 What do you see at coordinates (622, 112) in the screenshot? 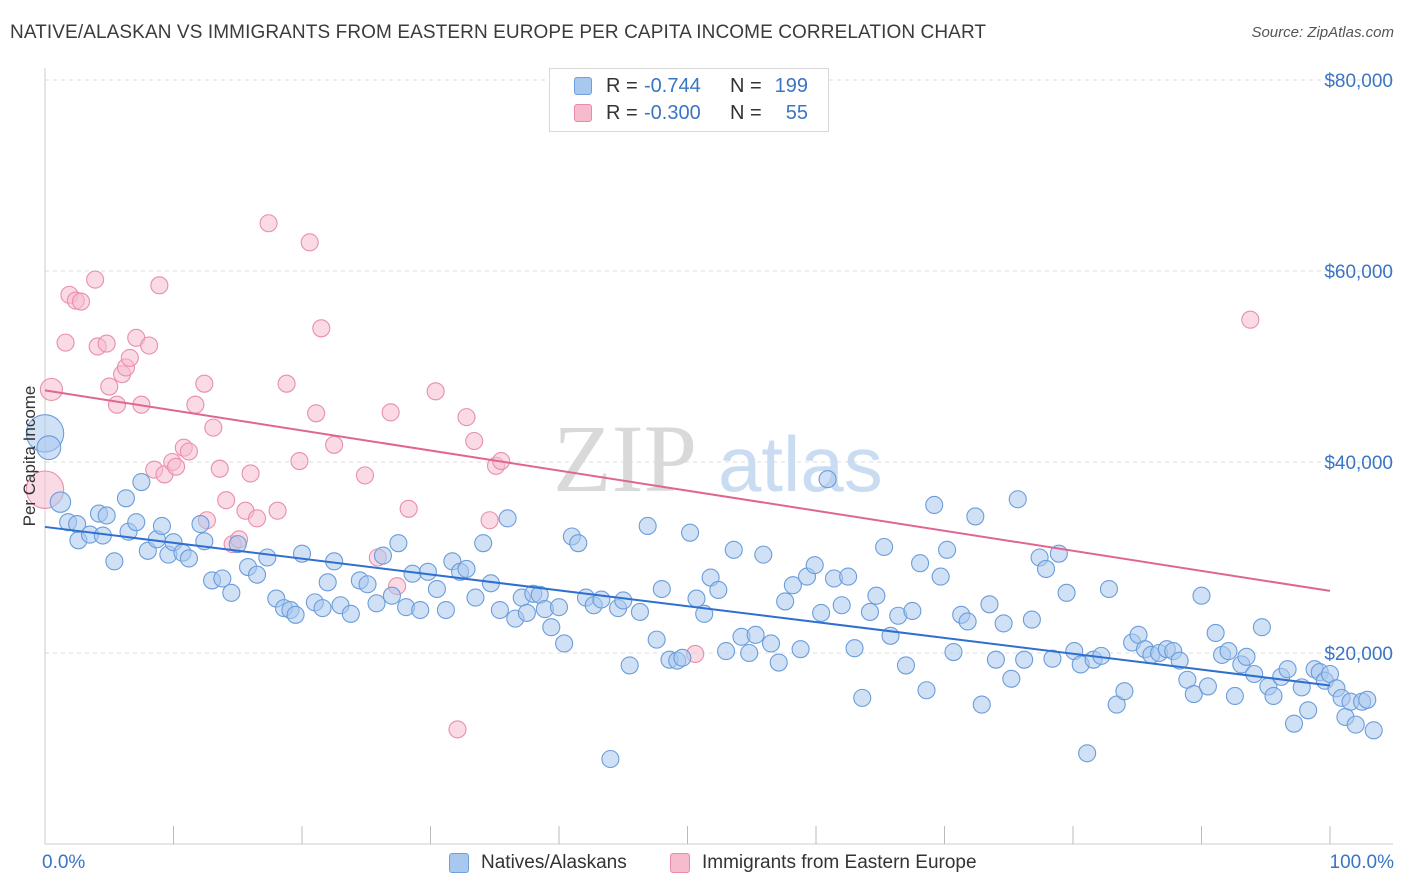
I see `legend-r-key: R =` at bounding box center [622, 112].